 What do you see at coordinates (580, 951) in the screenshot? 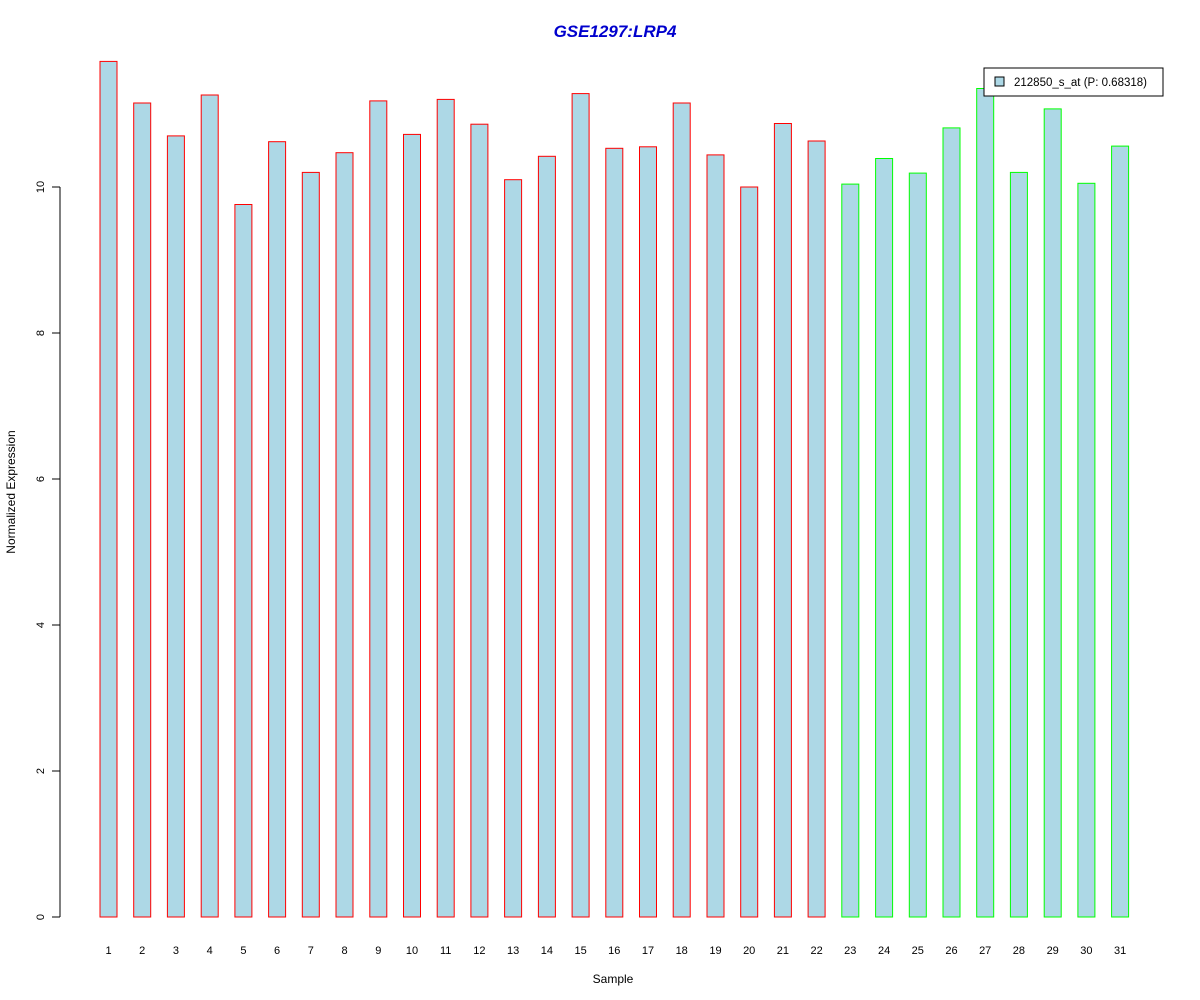
I see `x-tick-label: 15` at bounding box center [580, 951].